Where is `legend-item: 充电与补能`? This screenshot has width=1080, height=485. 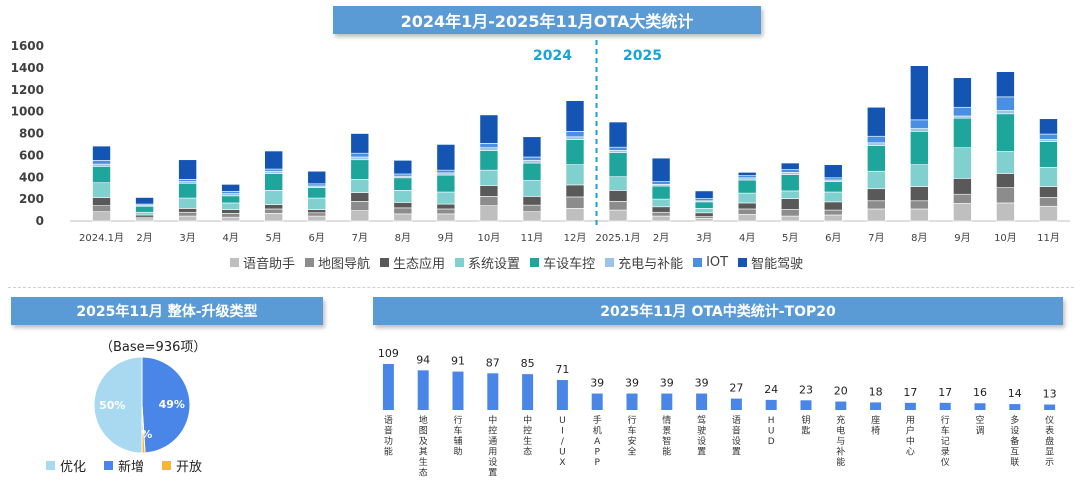
legend-item: 充电与补能 is located at coordinates (644, 262).